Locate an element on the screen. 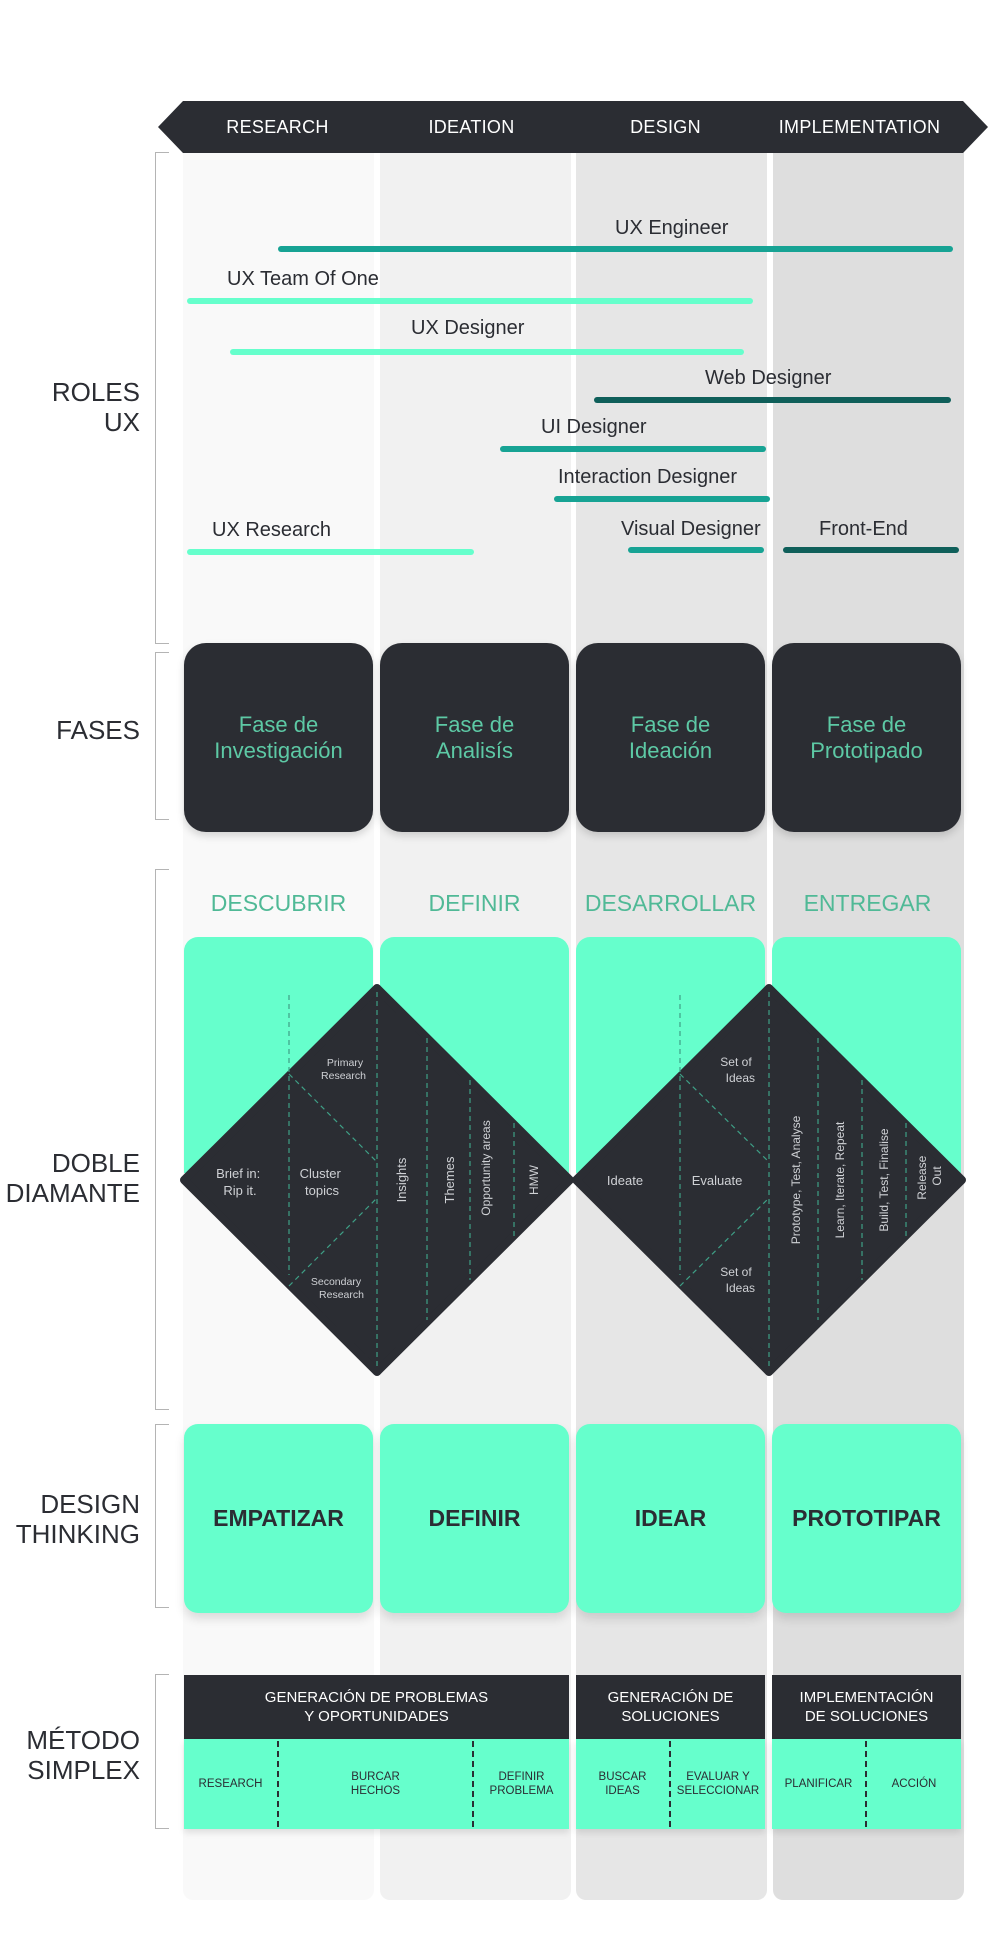  phase-header-bar is located at coordinates (573, 127).